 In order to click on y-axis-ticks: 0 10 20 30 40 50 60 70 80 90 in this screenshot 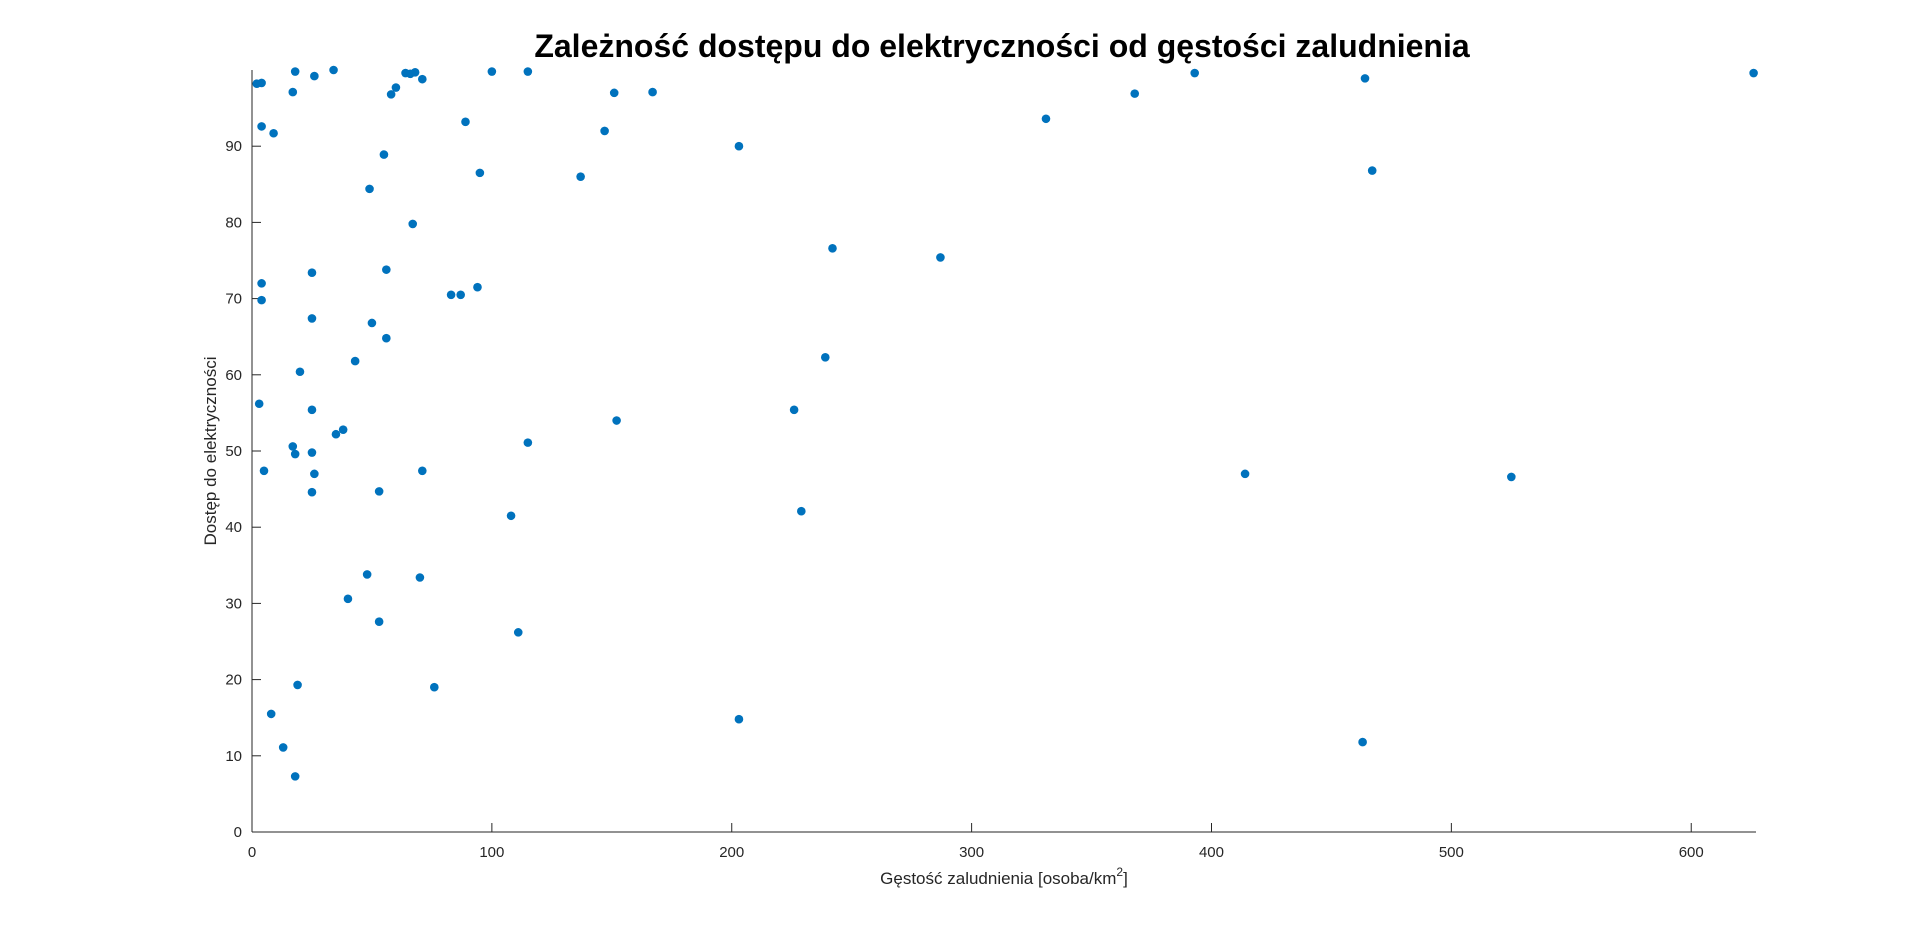, I will do `click(243, 489)`.